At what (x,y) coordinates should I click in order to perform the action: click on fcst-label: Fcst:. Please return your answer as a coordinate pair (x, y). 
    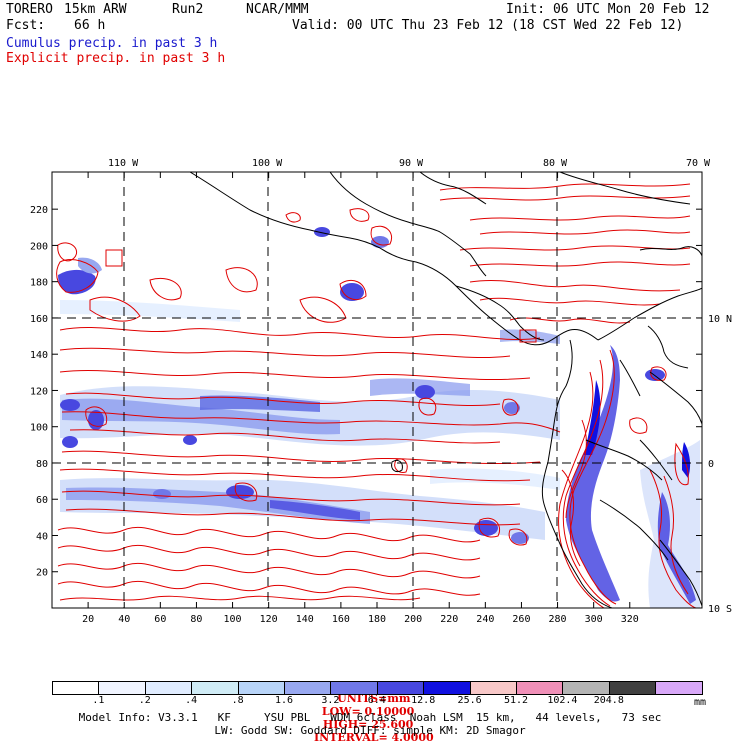
    Looking at the image, I should click on (26, 25).